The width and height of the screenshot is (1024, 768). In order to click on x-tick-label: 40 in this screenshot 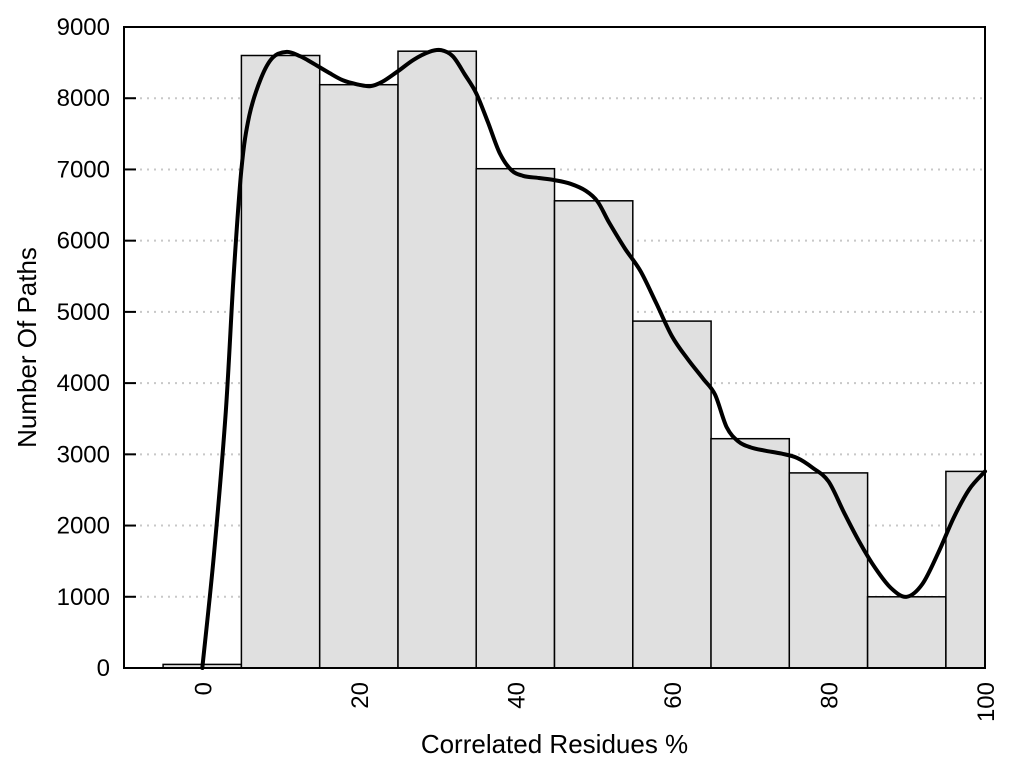, I will do `click(516, 695)`.